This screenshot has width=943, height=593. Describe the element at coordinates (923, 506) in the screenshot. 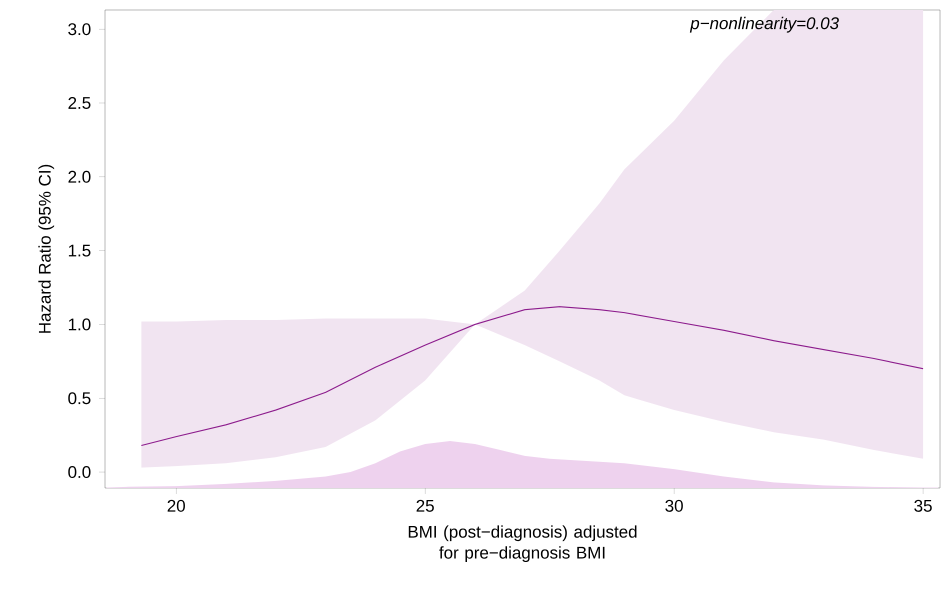

I see `x-tick-label: 35` at that location.